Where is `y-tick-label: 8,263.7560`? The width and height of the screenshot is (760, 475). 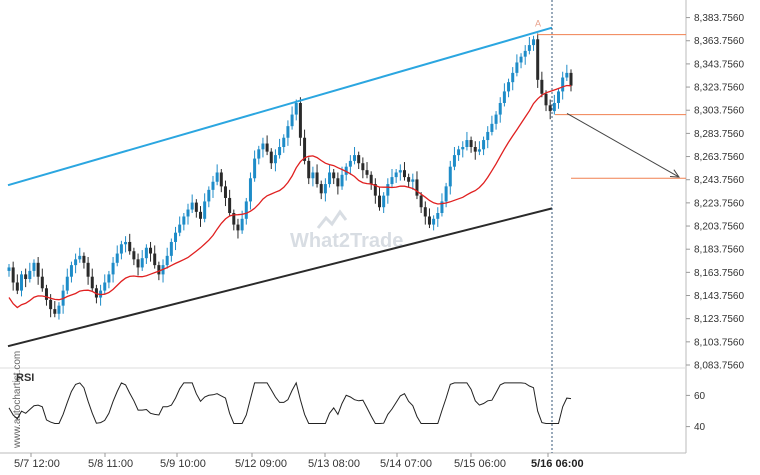 y-tick-label: 8,263.7560 is located at coordinates (719, 157).